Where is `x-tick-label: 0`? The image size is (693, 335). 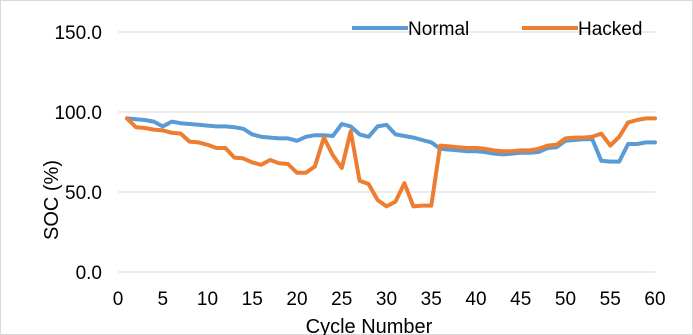
x-tick-label: 0 is located at coordinates (118, 299).